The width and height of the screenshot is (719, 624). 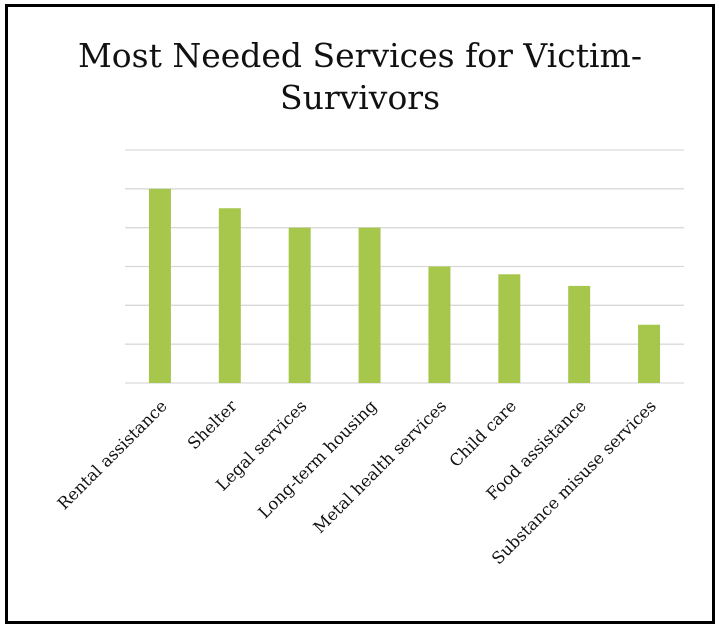 What do you see at coordinates (112, 454) in the screenshot?
I see `x-tick-label: Rental assistance` at bounding box center [112, 454].